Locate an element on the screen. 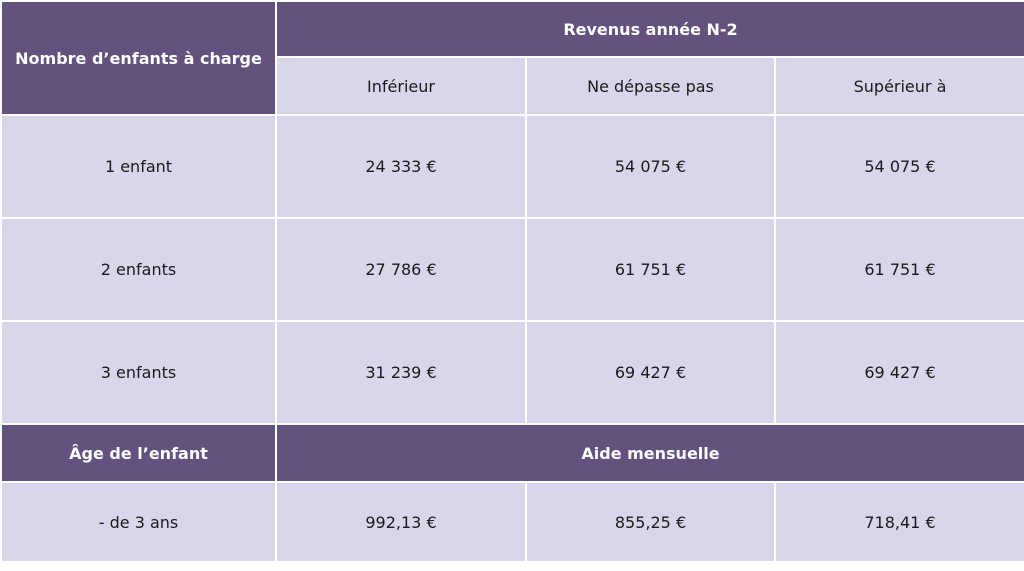 Image resolution: width=1024 pixels, height=571 pixels. aid-row: - de 3 ans 992,13 € 855,25 € 718,41 € is located at coordinates (512, 522).